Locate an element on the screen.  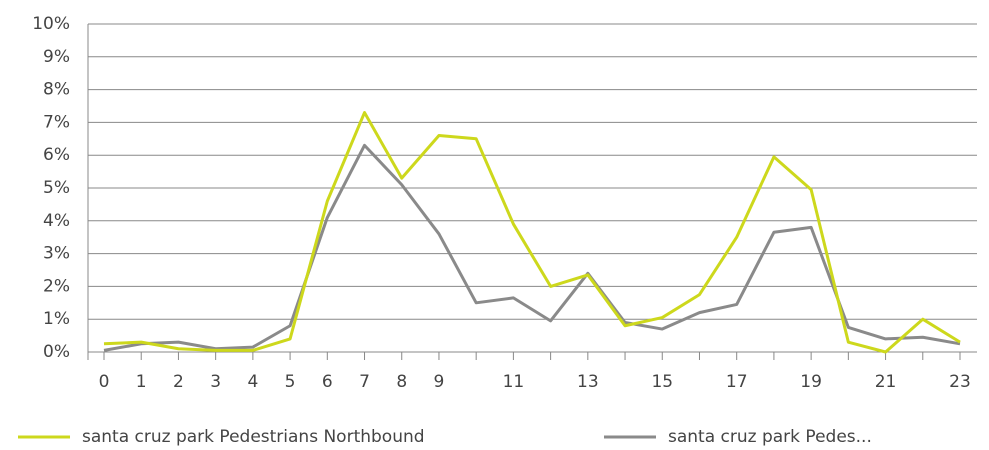
y-tick-label: 3% is located at coordinates (56, 254).